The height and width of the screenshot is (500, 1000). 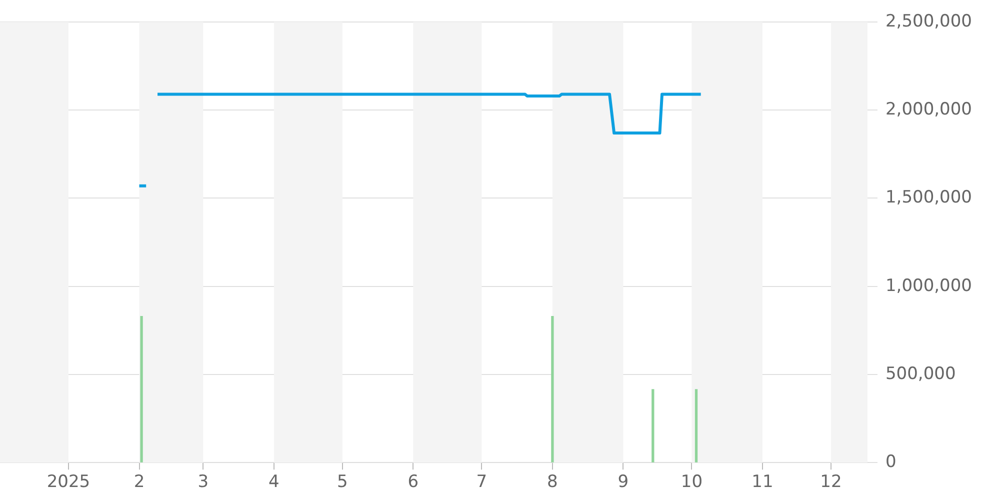 I want to click on x-tick-label: 12, so click(x=831, y=482).